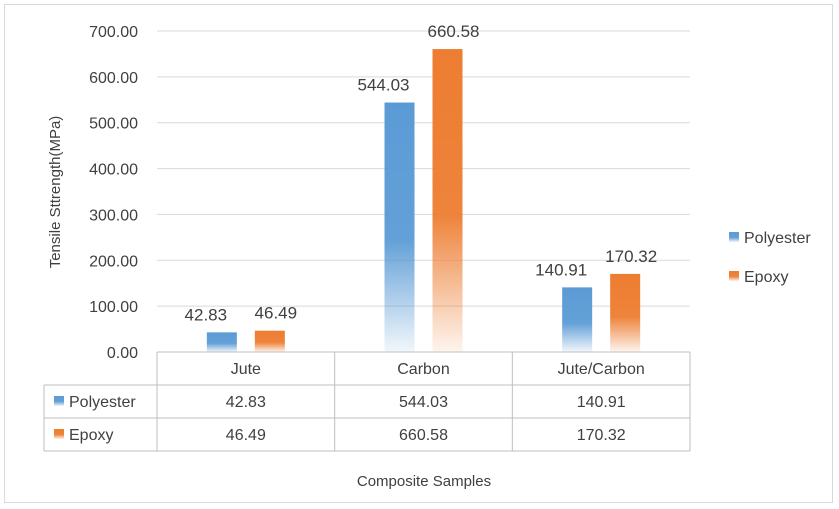 The width and height of the screenshot is (839, 509). I want to click on table-row-header: Polyester, so click(102, 402).